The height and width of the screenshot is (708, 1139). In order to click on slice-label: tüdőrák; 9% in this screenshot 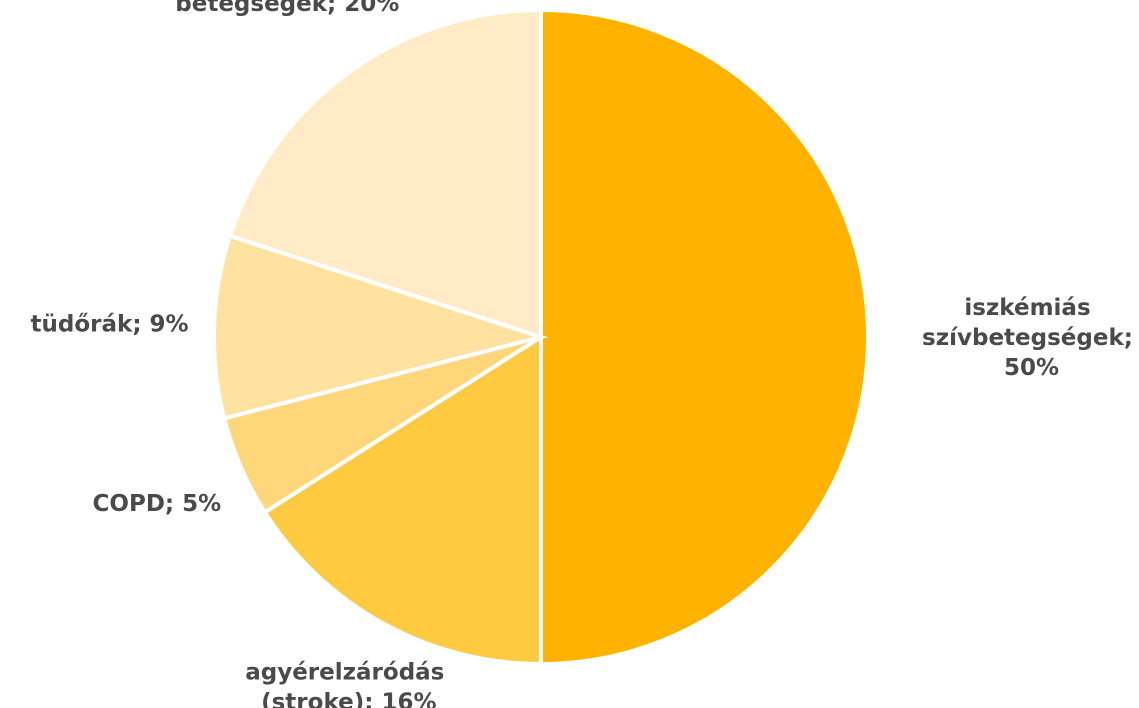, I will do `click(110, 324)`.